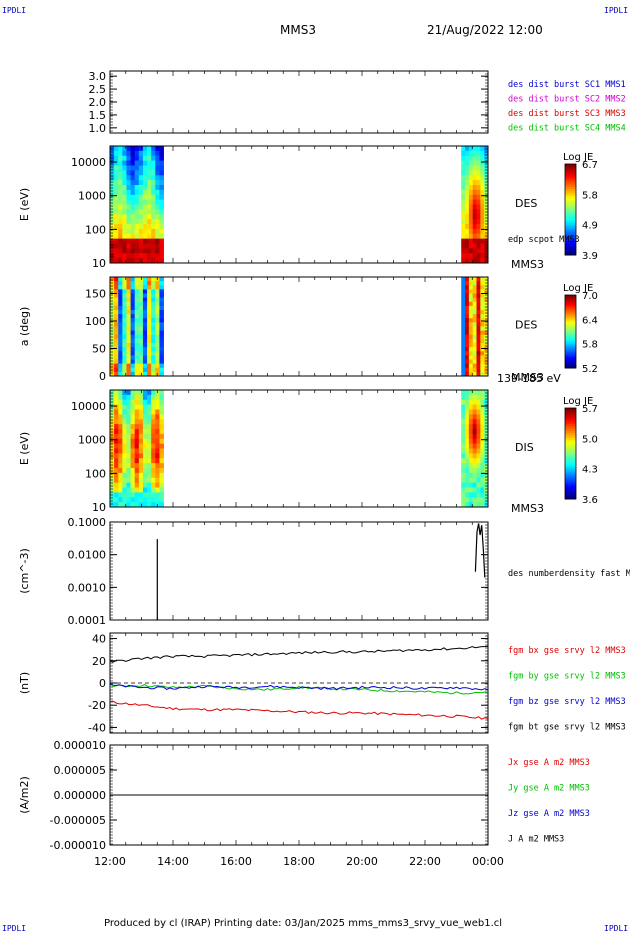 This screenshot has width=630, height=934. I want to click on legend-entry: Jy gse A m2 MMS3, so click(549, 789).